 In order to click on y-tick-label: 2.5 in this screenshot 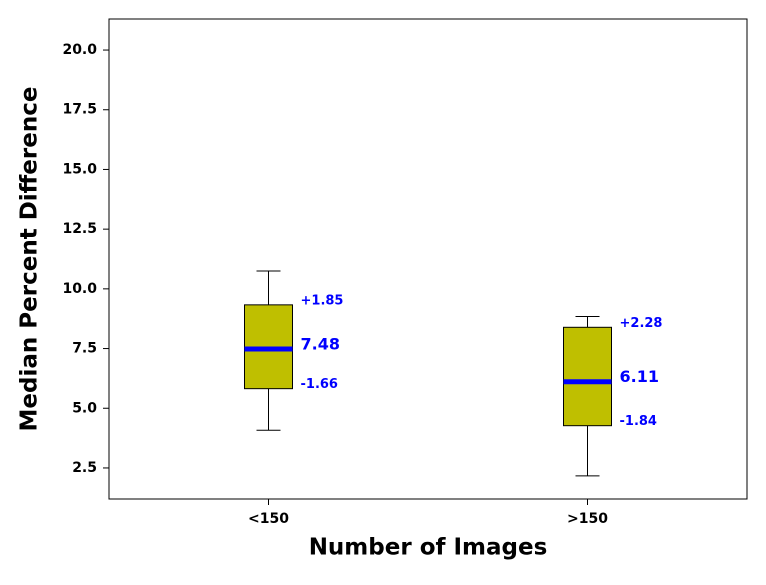, I will do `click(84, 468)`.